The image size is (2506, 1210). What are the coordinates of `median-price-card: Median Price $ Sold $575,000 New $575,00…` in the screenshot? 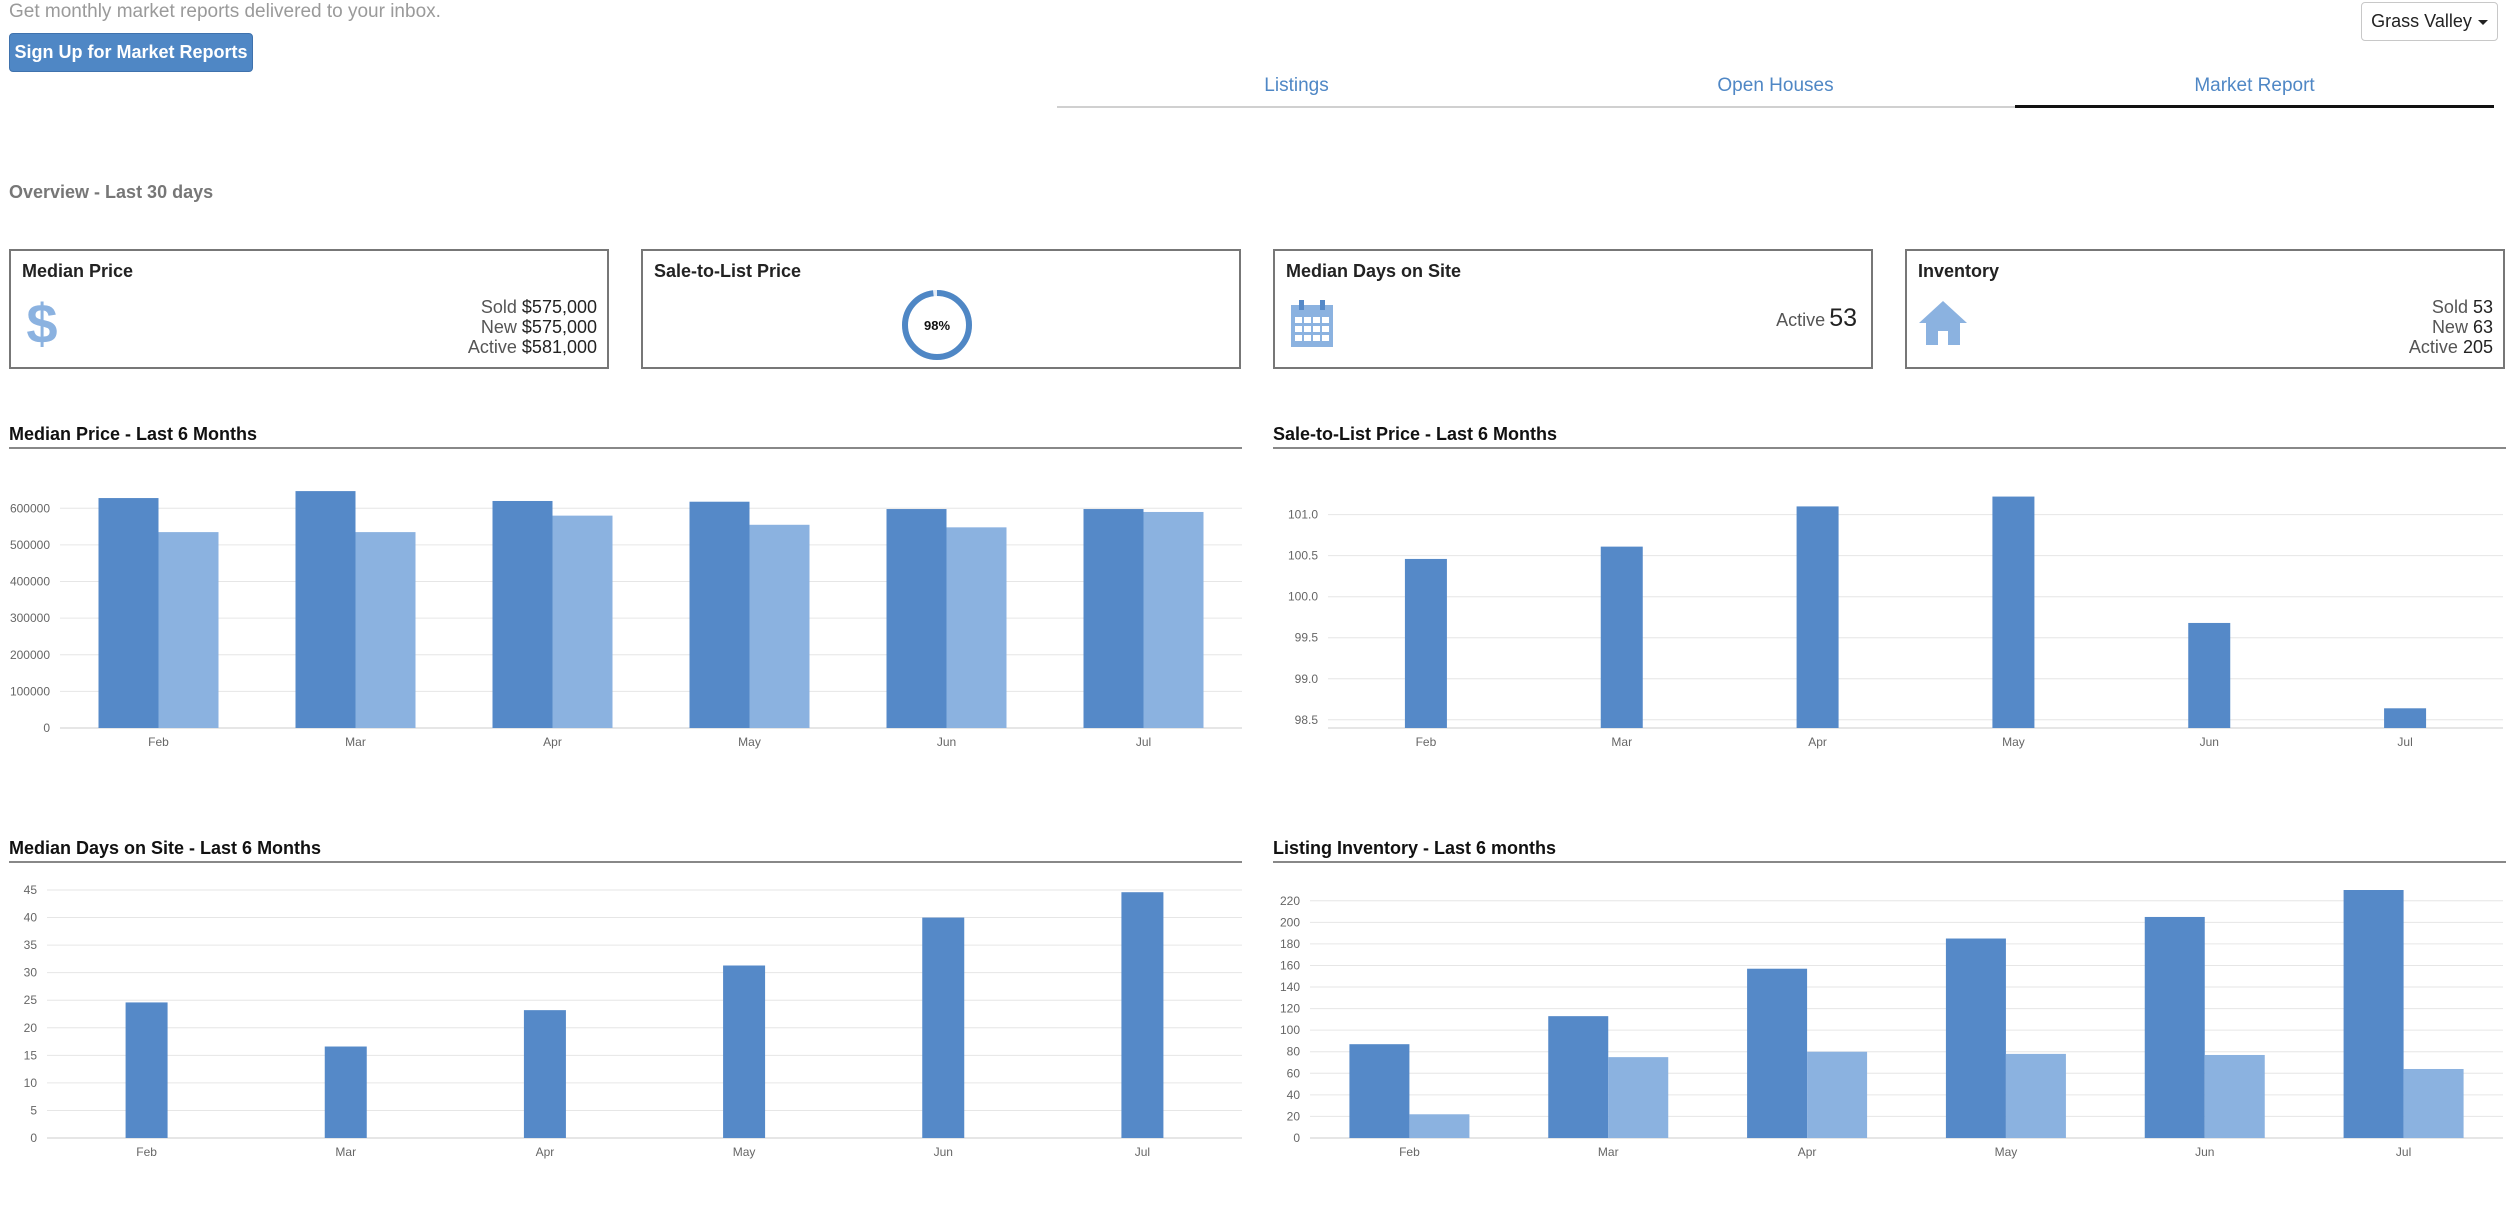 It's located at (309, 309).